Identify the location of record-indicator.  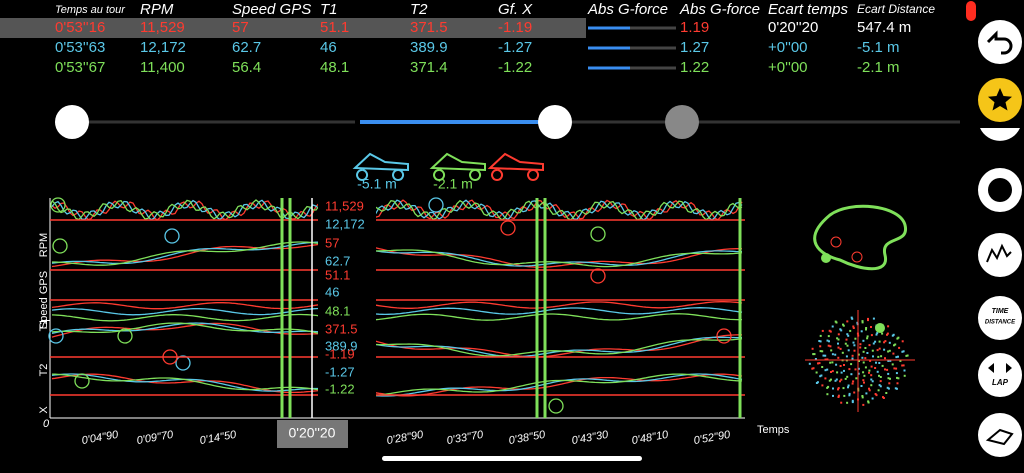
(971, 11).